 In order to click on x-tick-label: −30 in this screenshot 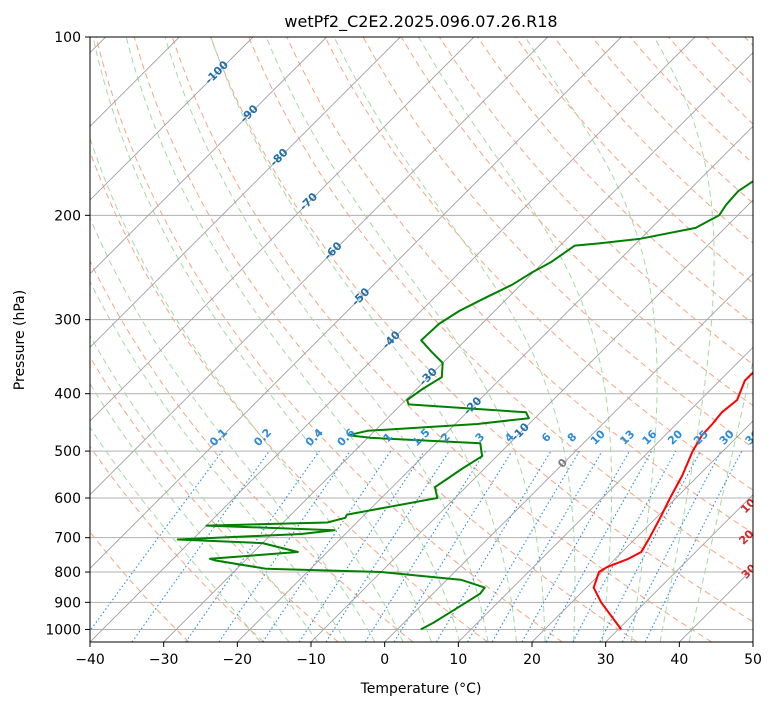, I will do `click(164, 660)`.